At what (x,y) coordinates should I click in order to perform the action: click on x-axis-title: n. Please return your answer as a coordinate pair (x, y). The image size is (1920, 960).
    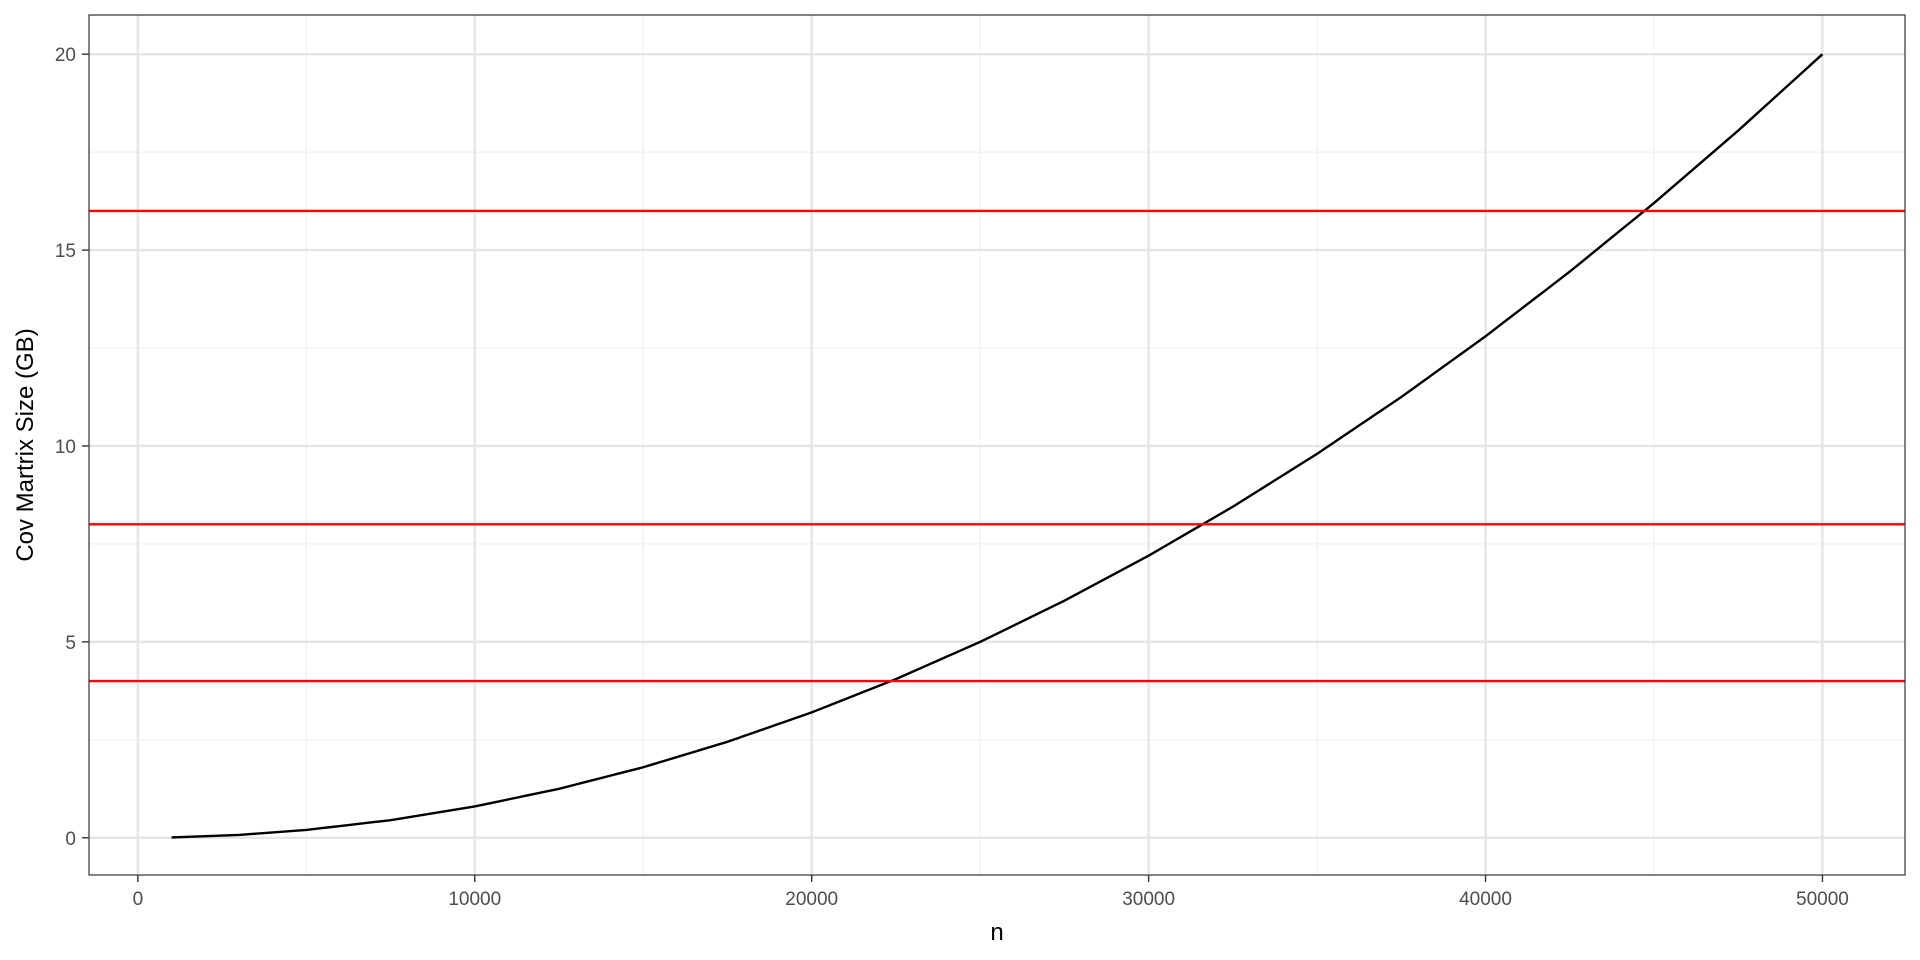
    Looking at the image, I should click on (996, 932).